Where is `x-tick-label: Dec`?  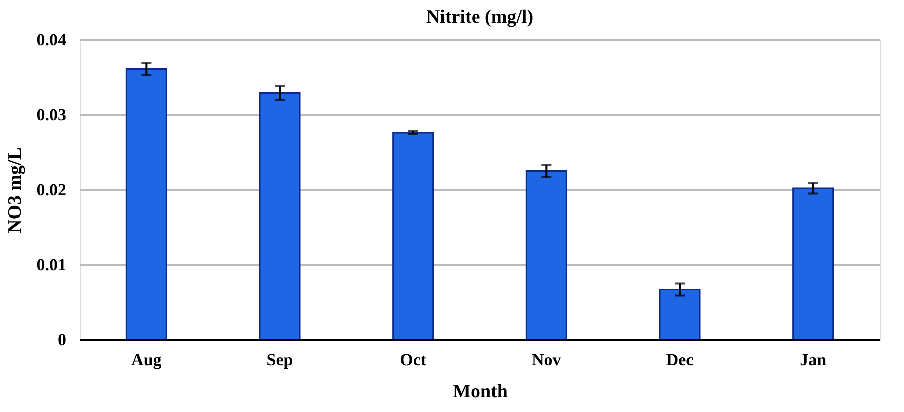 x-tick-label: Dec is located at coordinates (680, 360).